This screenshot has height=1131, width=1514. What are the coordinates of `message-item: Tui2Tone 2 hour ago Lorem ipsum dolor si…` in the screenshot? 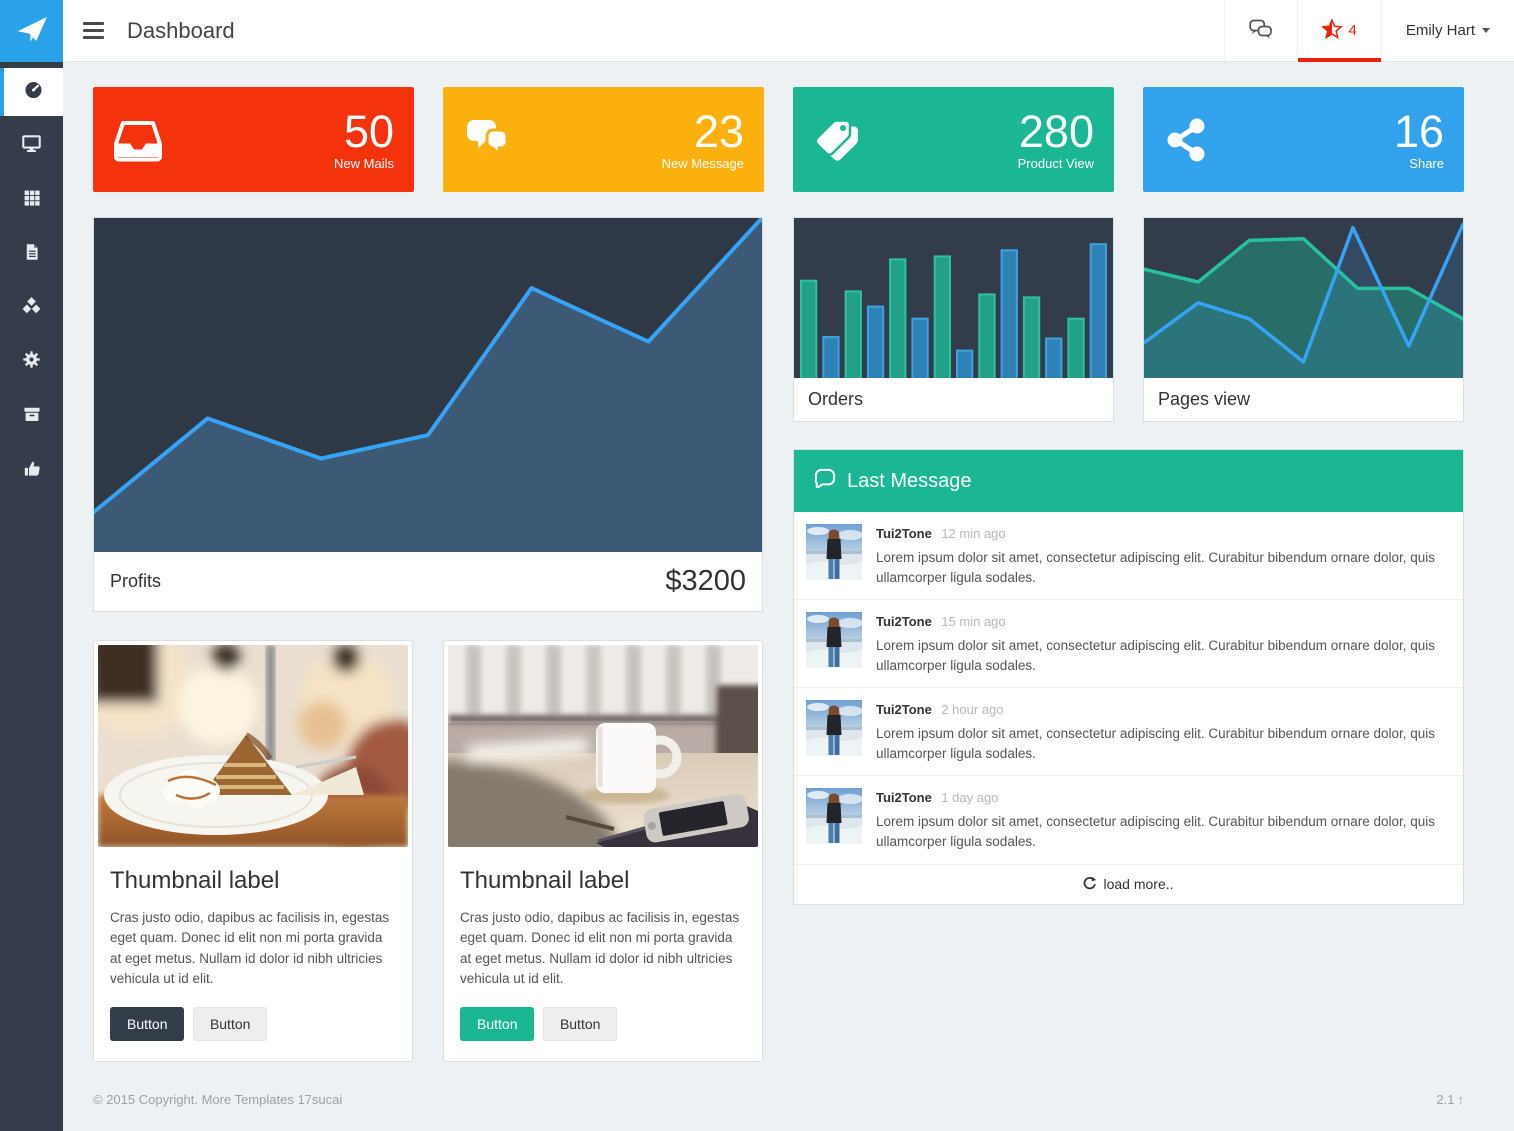 It's located at (1128, 731).